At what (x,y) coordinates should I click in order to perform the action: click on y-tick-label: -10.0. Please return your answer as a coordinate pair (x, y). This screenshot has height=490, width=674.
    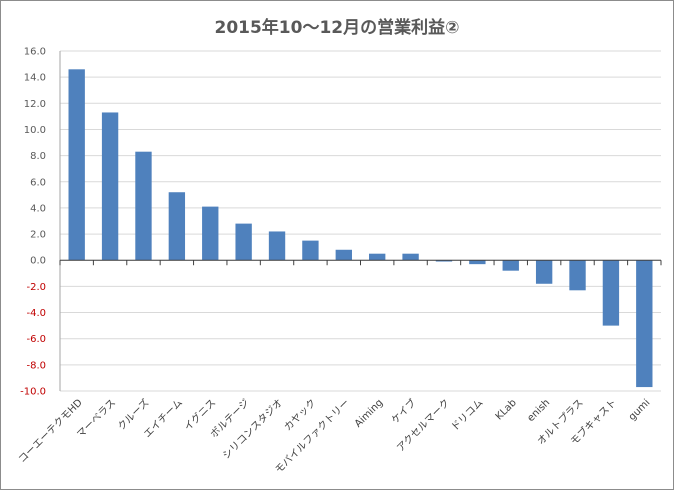
    Looking at the image, I should click on (33, 392).